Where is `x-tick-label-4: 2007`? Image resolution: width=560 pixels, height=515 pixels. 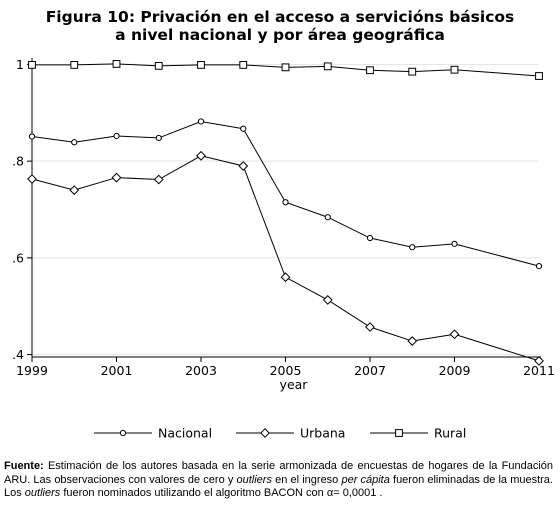
x-tick-label-4: 2007 is located at coordinates (370, 370).